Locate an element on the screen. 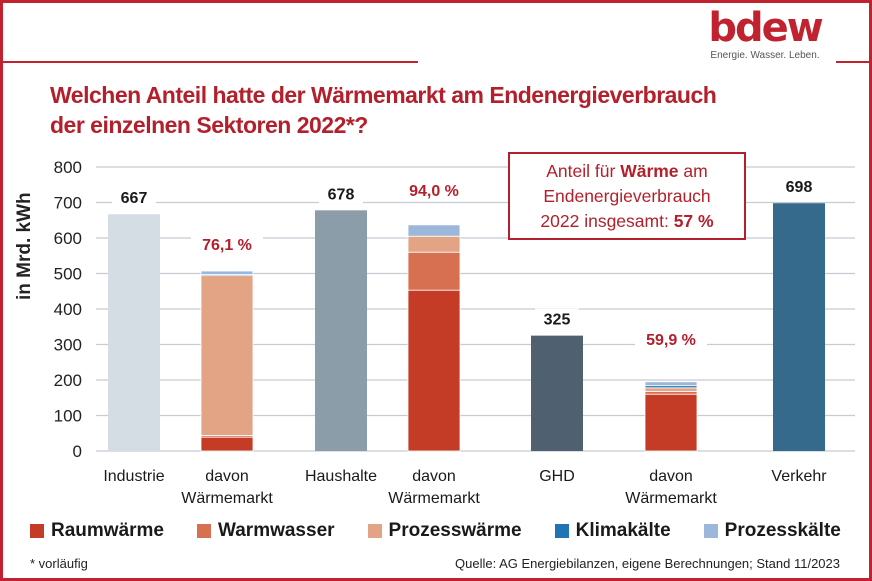 The height and width of the screenshot is (581, 872). legend-label: Klimakälte is located at coordinates (623, 530).